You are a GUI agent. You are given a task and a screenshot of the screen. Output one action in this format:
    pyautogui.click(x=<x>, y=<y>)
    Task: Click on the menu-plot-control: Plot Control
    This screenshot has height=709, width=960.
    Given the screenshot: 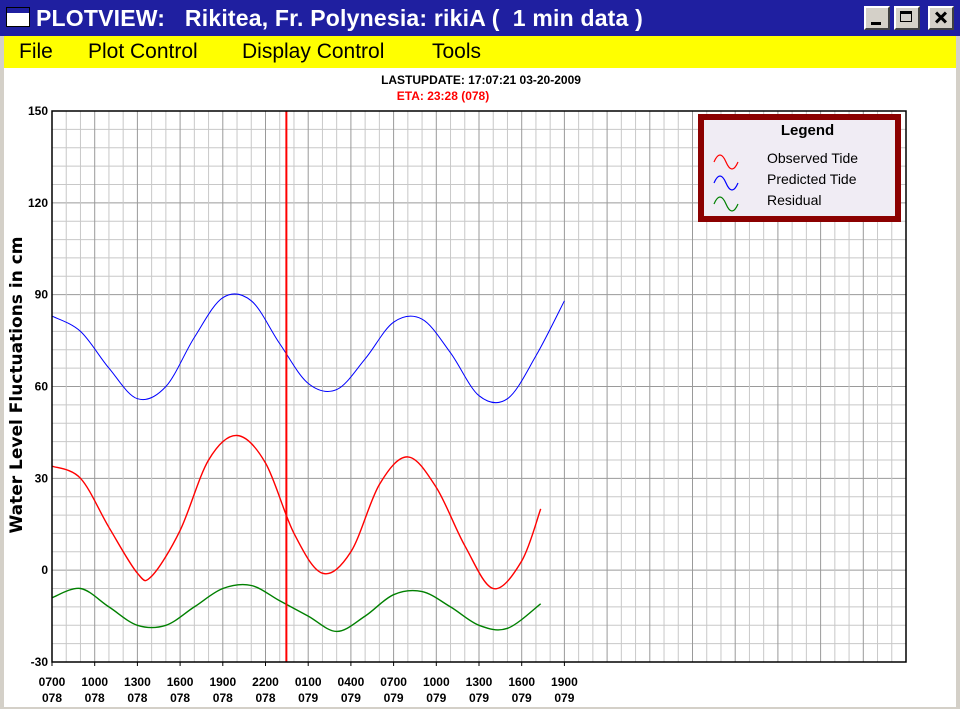 What is the action you would take?
    pyautogui.click(x=143, y=51)
    